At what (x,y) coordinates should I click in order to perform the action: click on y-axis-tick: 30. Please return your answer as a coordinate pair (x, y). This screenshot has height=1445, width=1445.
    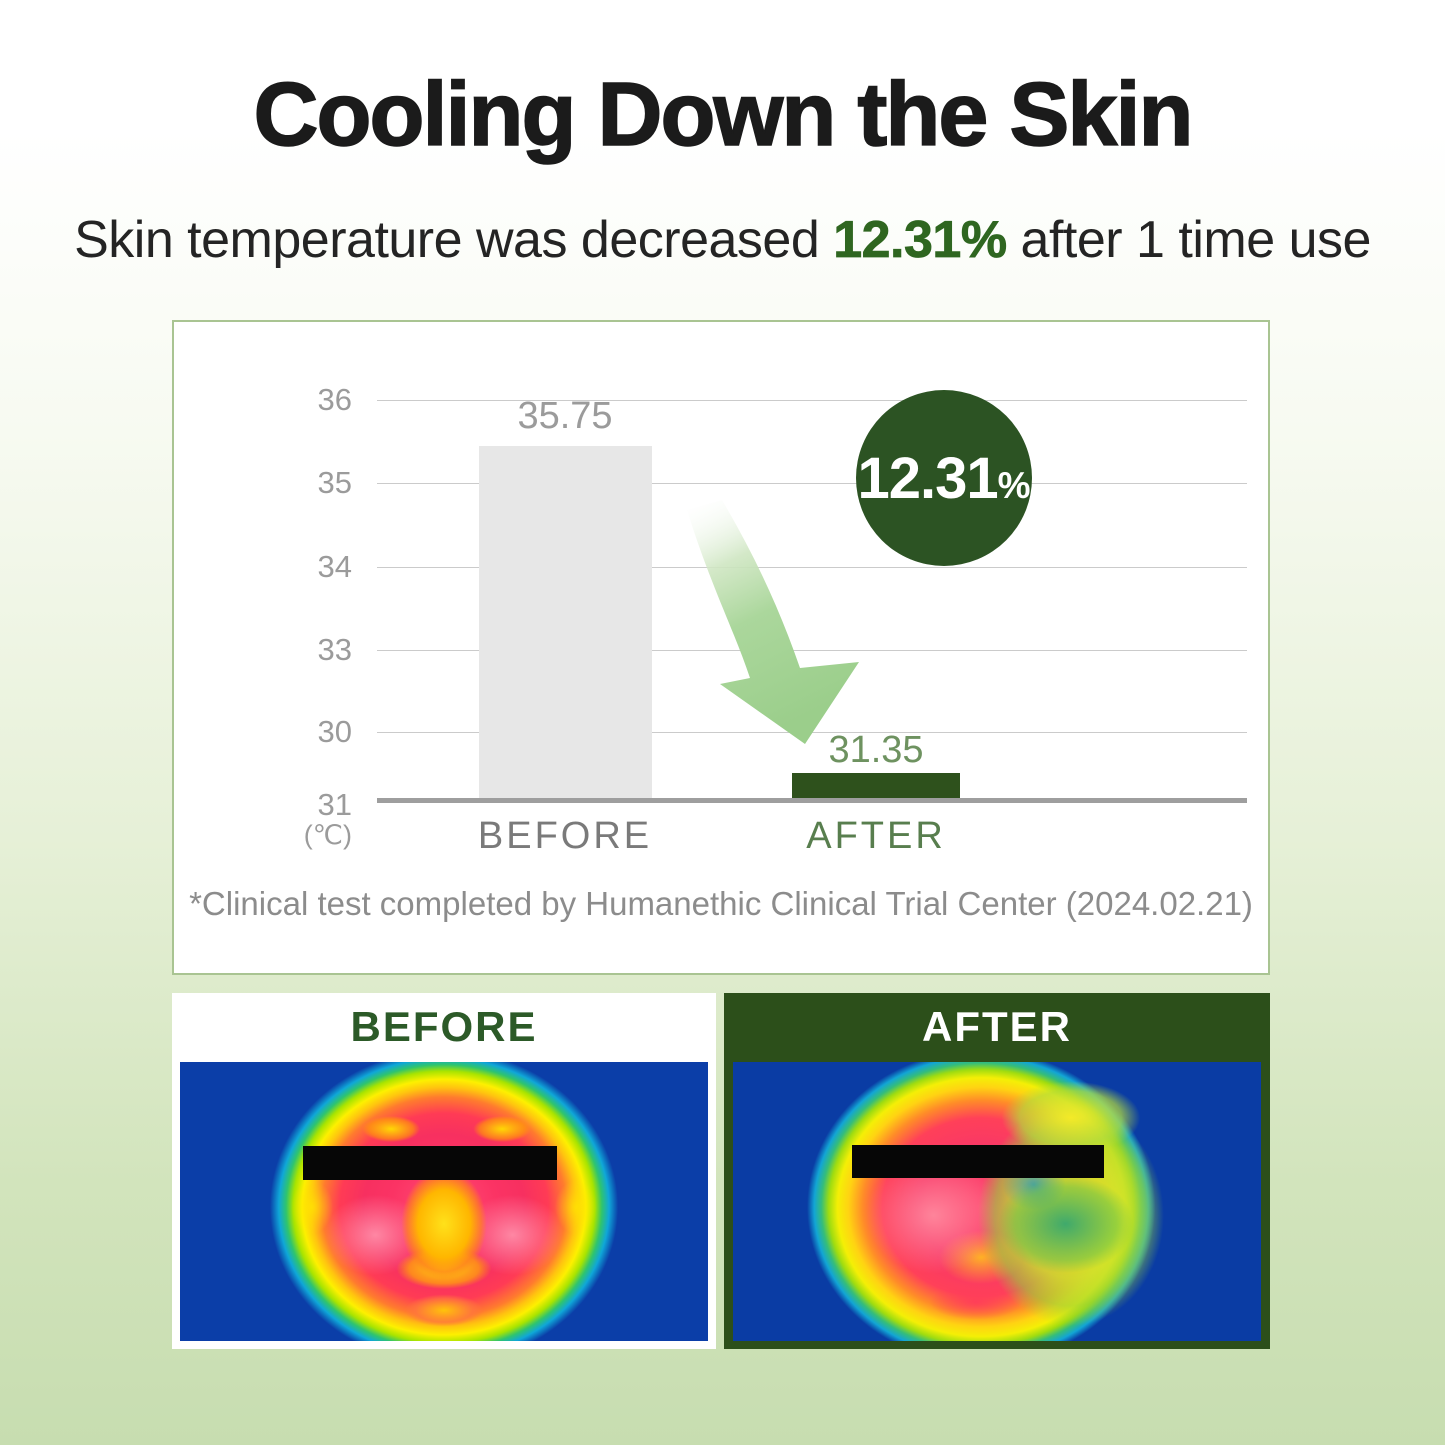
    Looking at the image, I should click on (334, 731).